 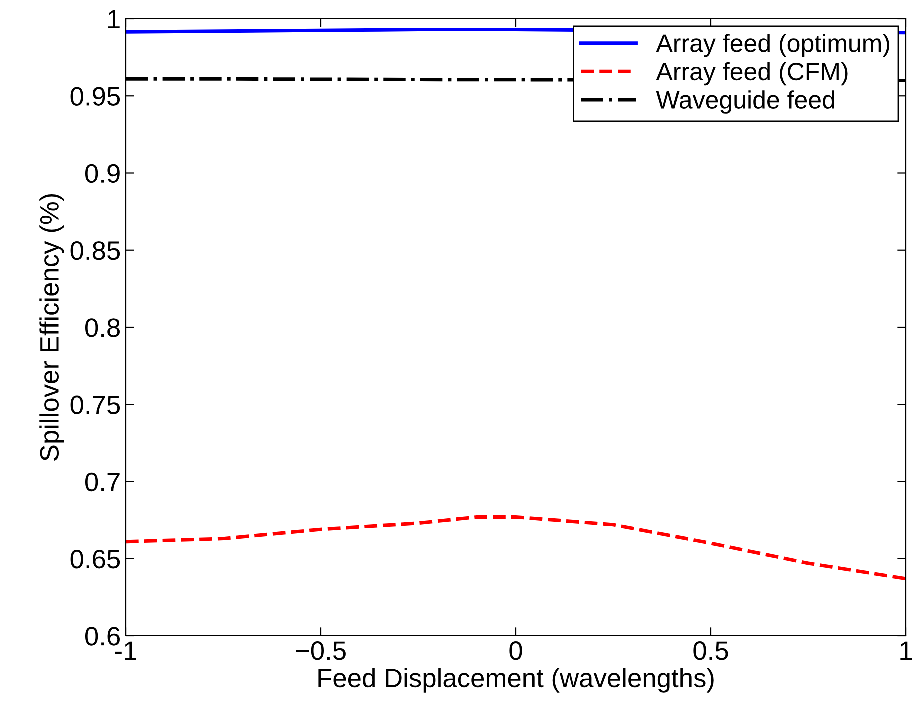 What do you see at coordinates (752, 74) in the screenshot?
I see `legend-label: Array feed (CFM)` at bounding box center [752, 74].